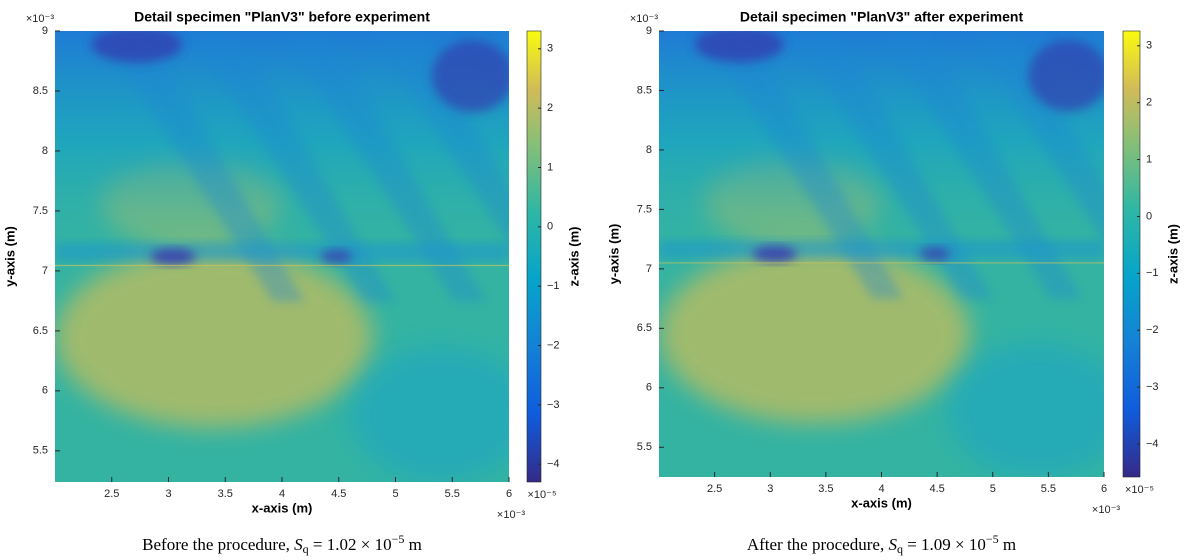  I want to click on caption-equals: = 1.02 × 10, so click(350, 544).